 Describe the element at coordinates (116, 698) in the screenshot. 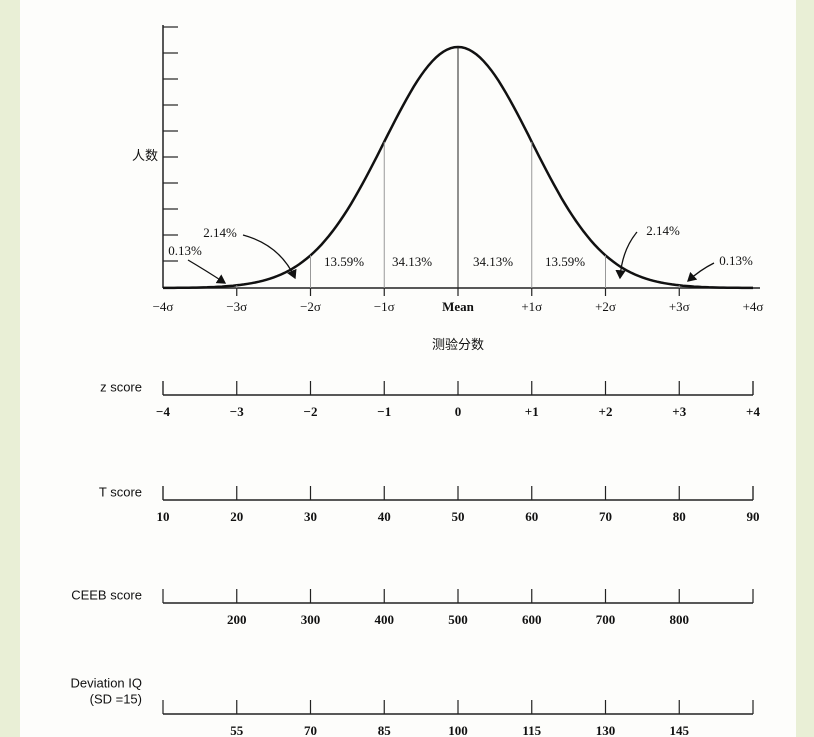

I see `scale-sub-name: (SD =15)` at that location.